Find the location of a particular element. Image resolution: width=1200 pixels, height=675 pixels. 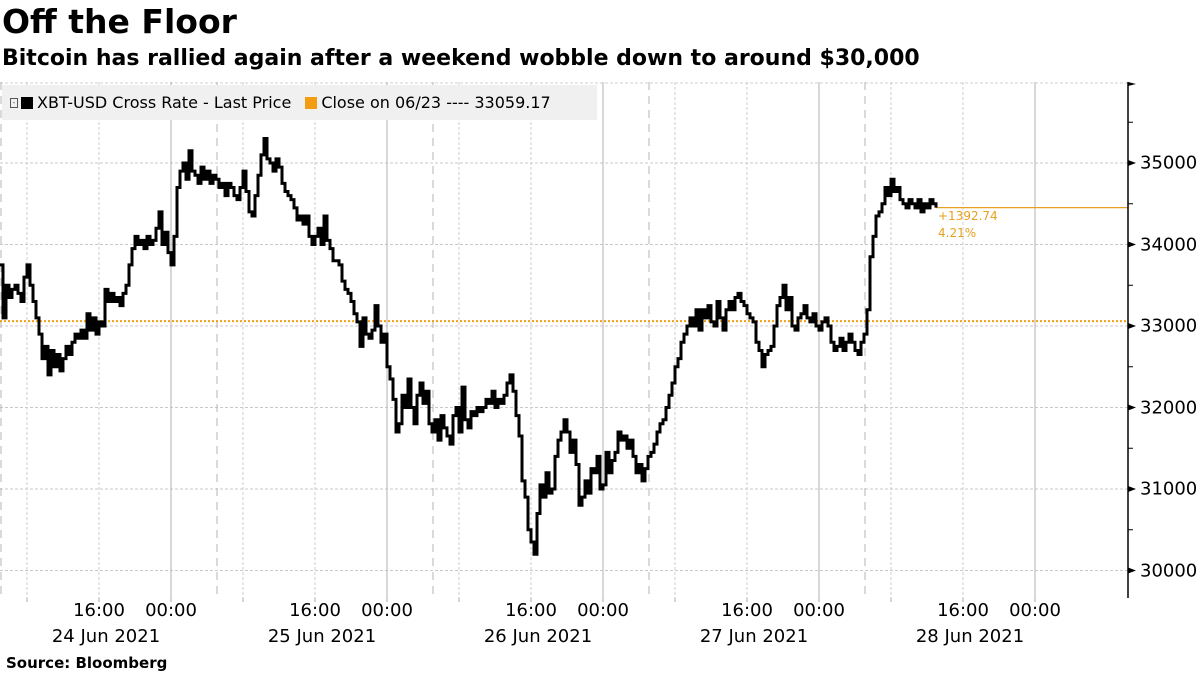

y-tick-label: 31000 is located at coordinates (1169, 489).